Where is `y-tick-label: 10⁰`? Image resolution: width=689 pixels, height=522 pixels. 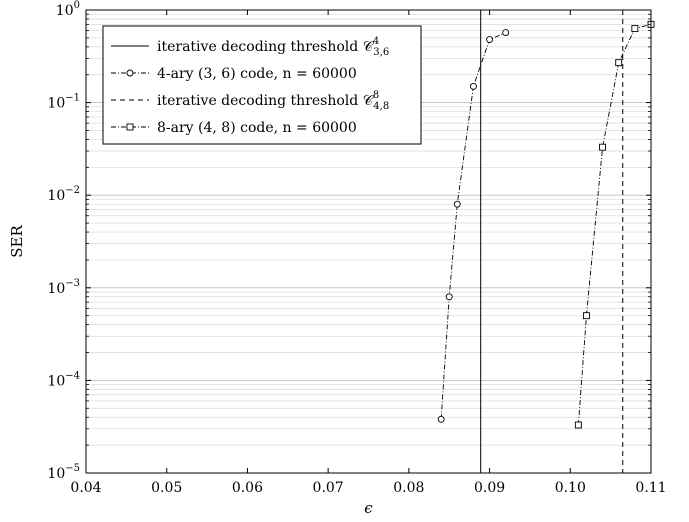
y-tick-label: 10⁰ is located at coordinates (68, 9).